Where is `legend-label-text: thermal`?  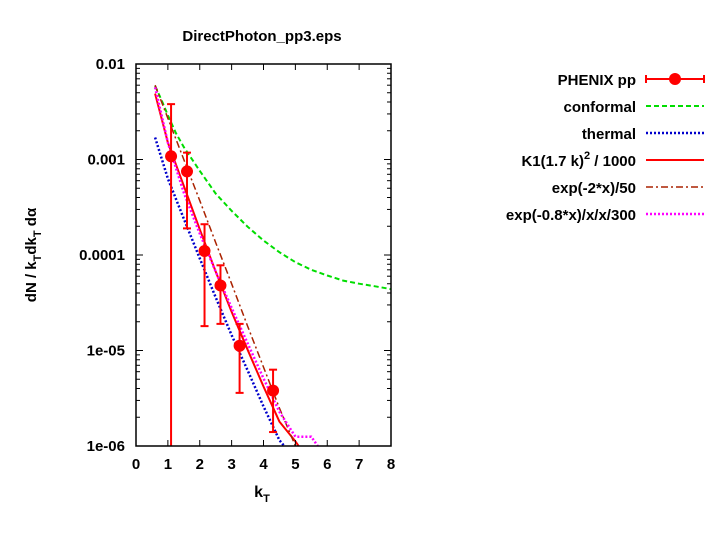
legend-label-text: thermal is located at coordinates (609, 134).